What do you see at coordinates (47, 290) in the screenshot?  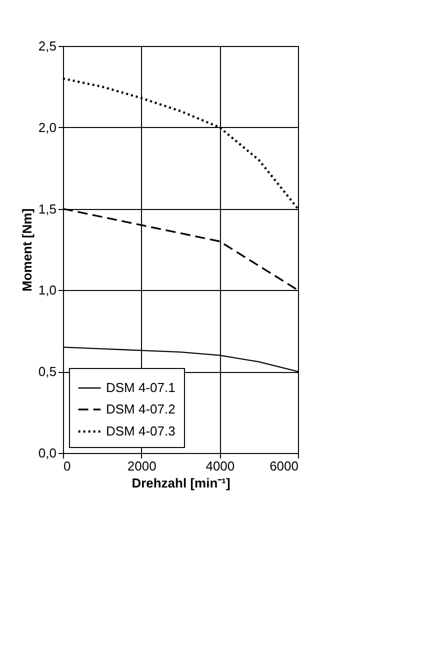 I see `y-tick-label: 1,0` at bounding box center [47, 290].